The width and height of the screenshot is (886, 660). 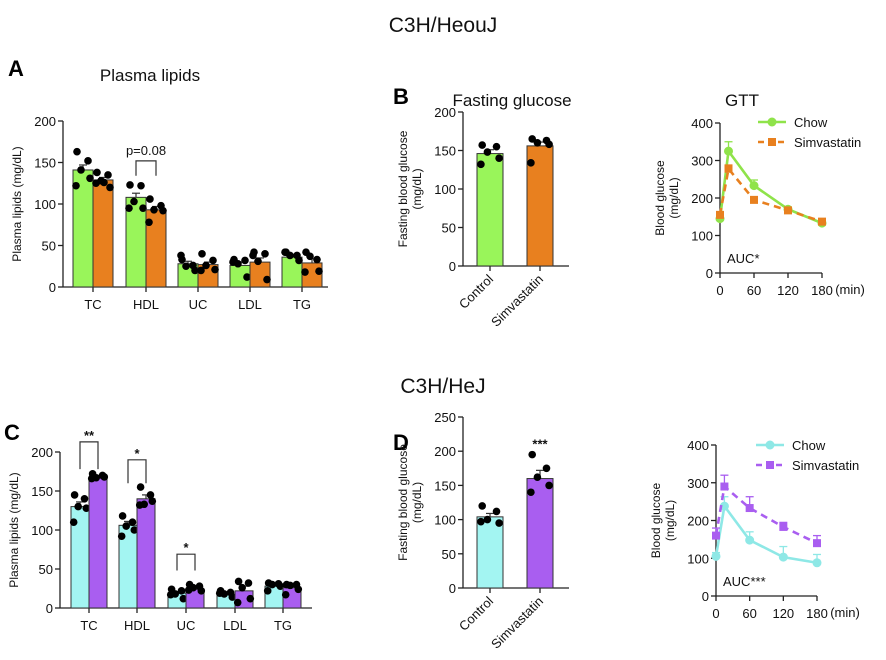 I want to click on y-axis-title: Fasting blood glucose, so click(x=403, y=502).